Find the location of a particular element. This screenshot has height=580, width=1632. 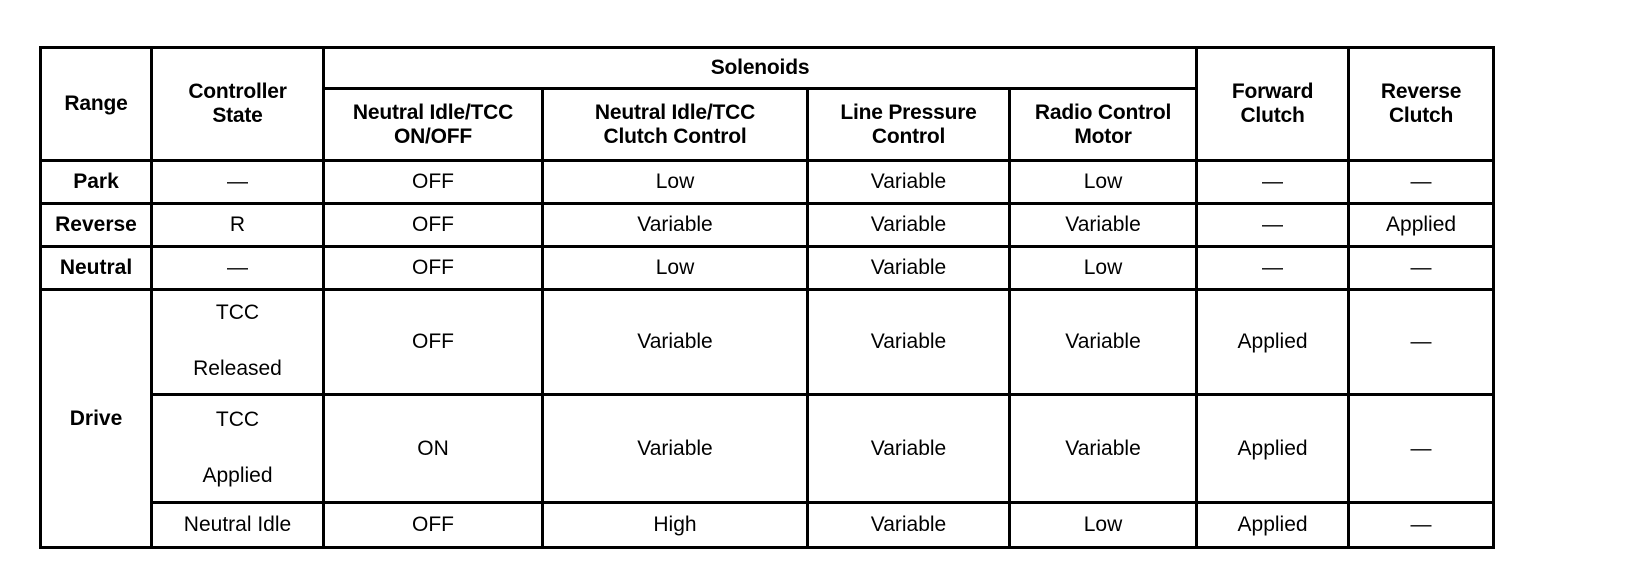

column-header-reverse-clutch: Reverse Clutch is located at coordinates (1421, 104).